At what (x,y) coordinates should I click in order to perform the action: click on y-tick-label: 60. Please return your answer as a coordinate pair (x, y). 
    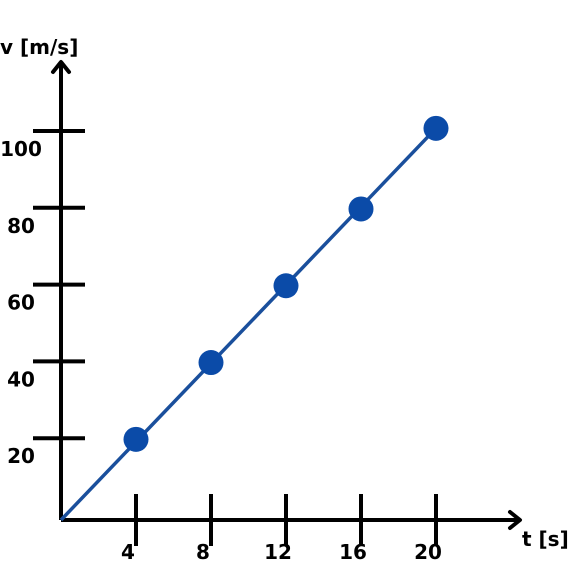
    Looking at the image, I should click on (21, 303).